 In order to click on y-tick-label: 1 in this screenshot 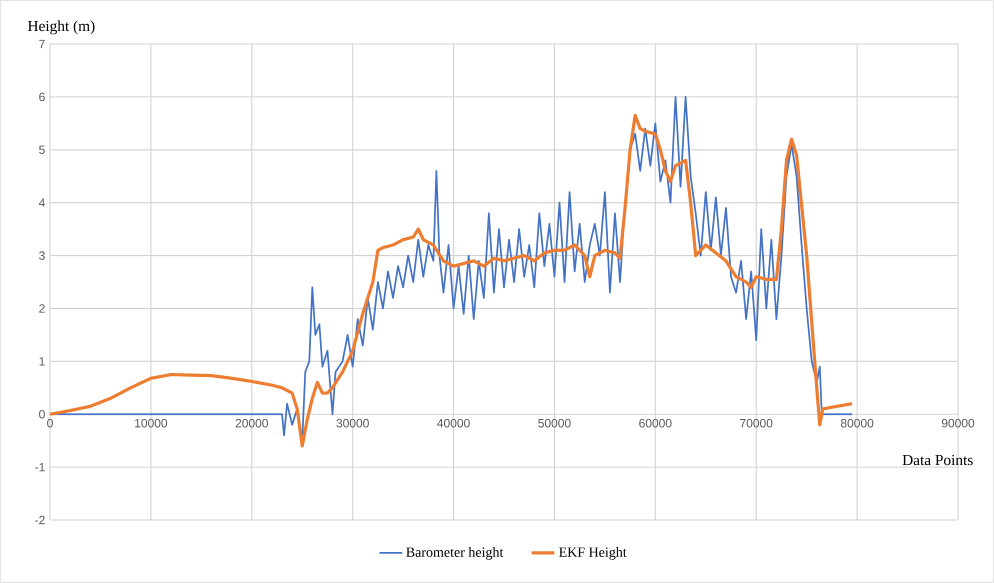, I will do `click(42, 361)`.